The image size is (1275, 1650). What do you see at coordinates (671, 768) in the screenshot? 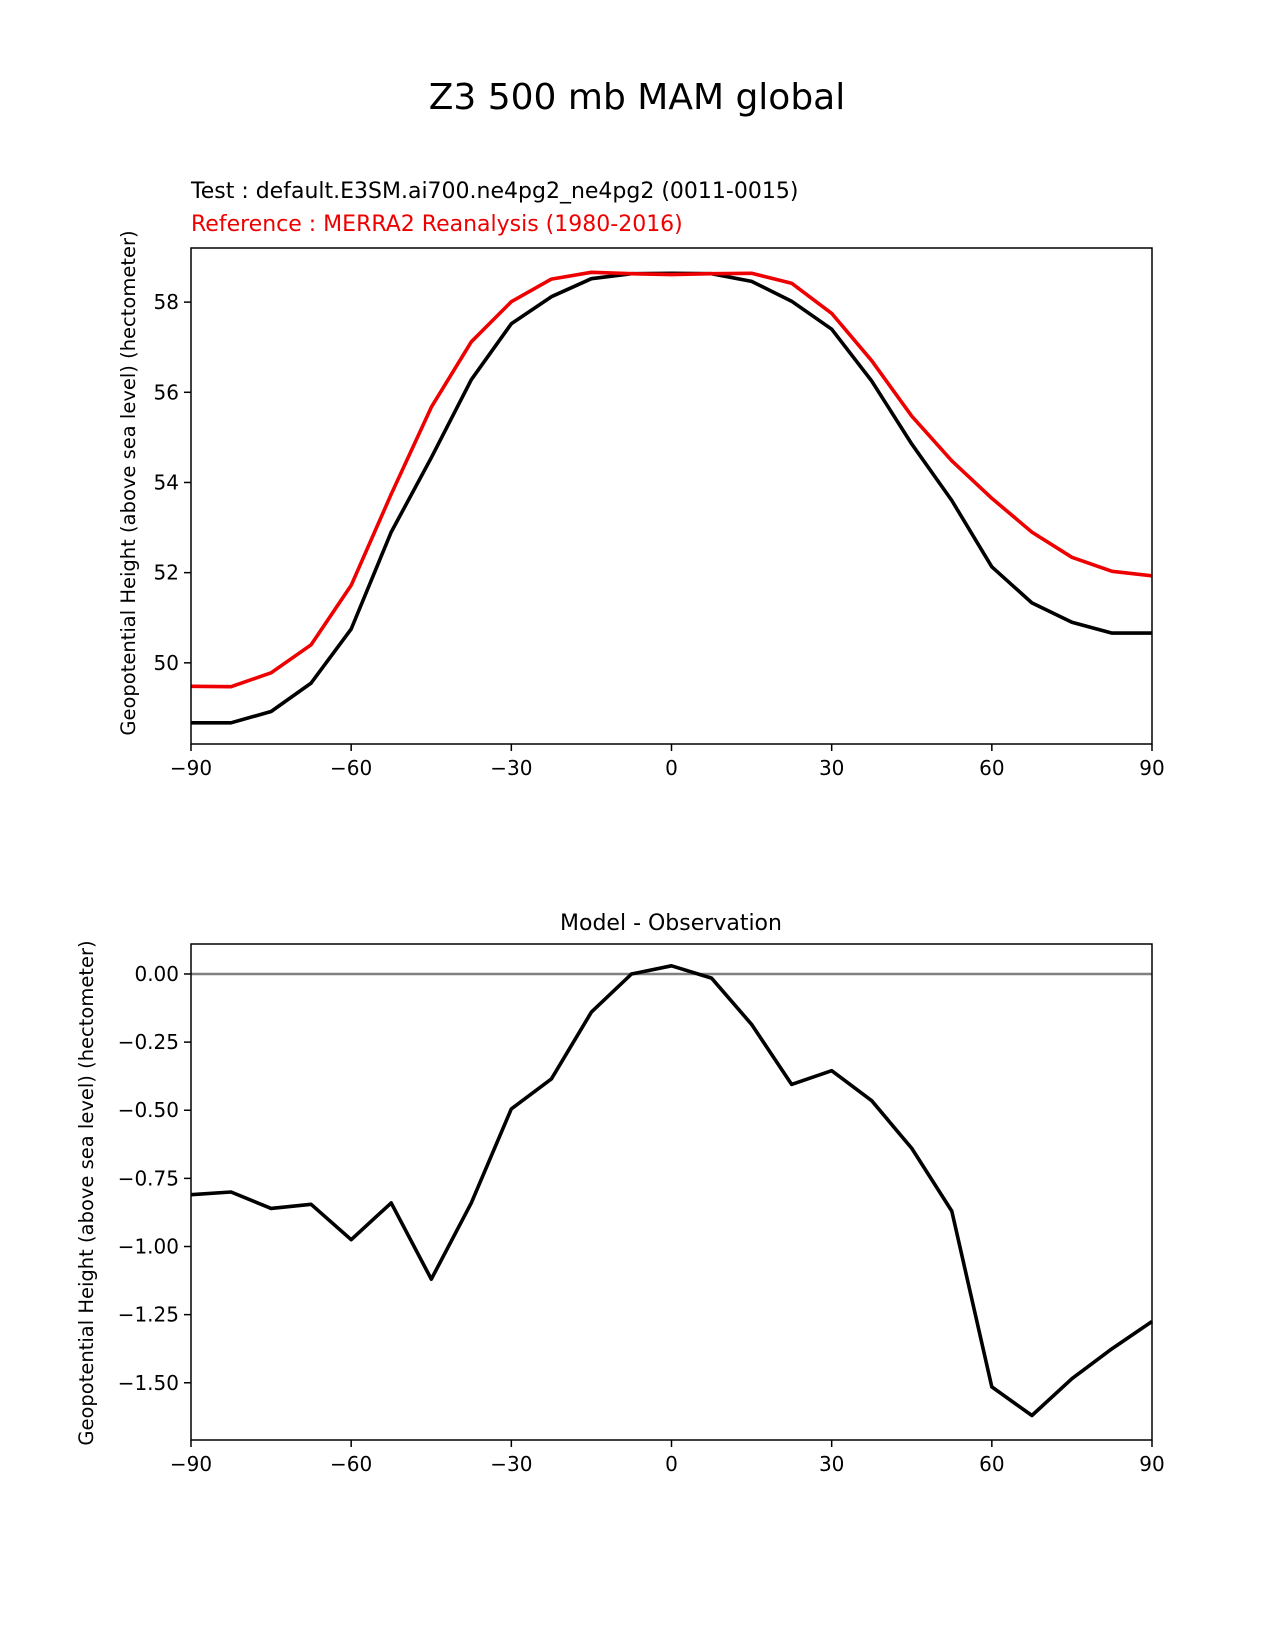
I see `top-x-tick-label: 0` at bounding box center [671, 768].